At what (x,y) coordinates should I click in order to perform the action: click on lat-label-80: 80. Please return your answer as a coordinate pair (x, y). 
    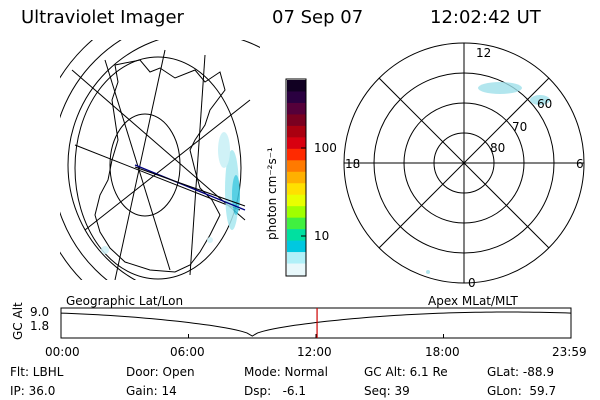
    Looking at the image, I should click on (498, 148).